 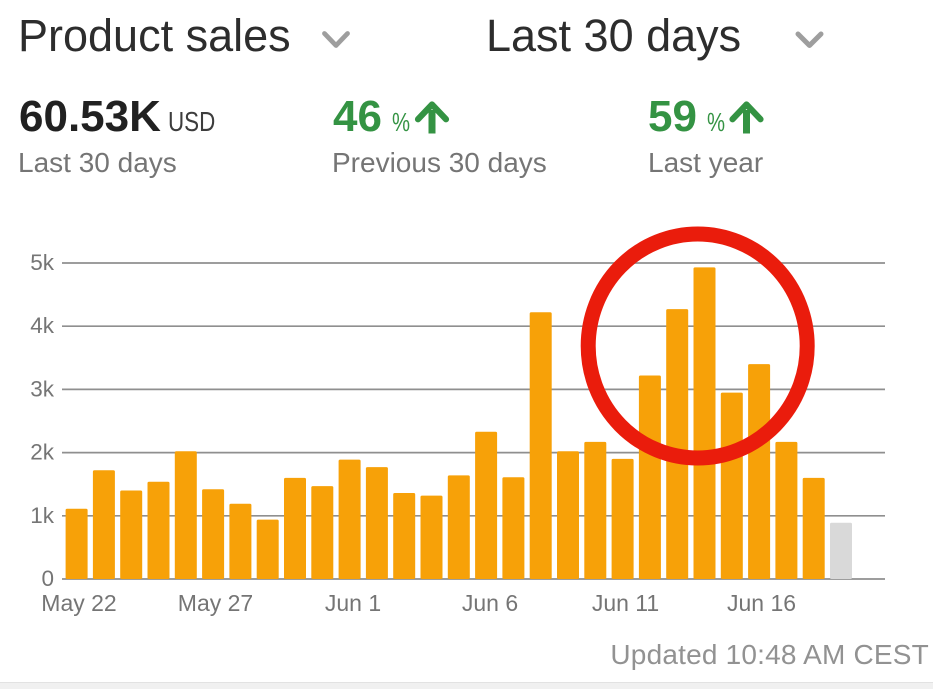 What do you see at coordinates (42, 262) in the screenshot?
I see `svg-text: 5k` at bounding box center [42, 262].